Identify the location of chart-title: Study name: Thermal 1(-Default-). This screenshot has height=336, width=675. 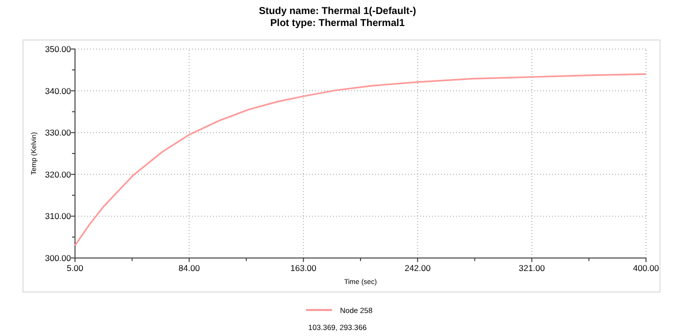
(337, 11).